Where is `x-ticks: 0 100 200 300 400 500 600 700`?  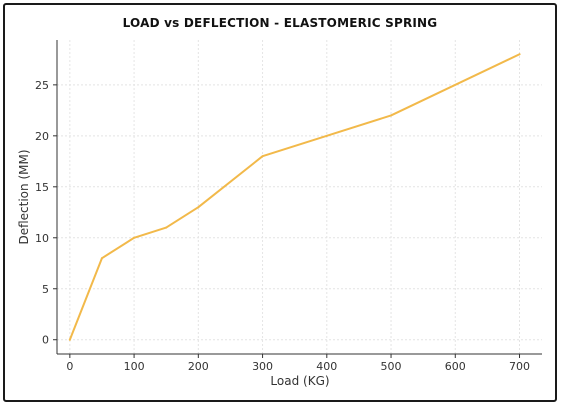 x-ticks: 0 100 200 300 400 500 600 700 is located at coordinates (298, 363).